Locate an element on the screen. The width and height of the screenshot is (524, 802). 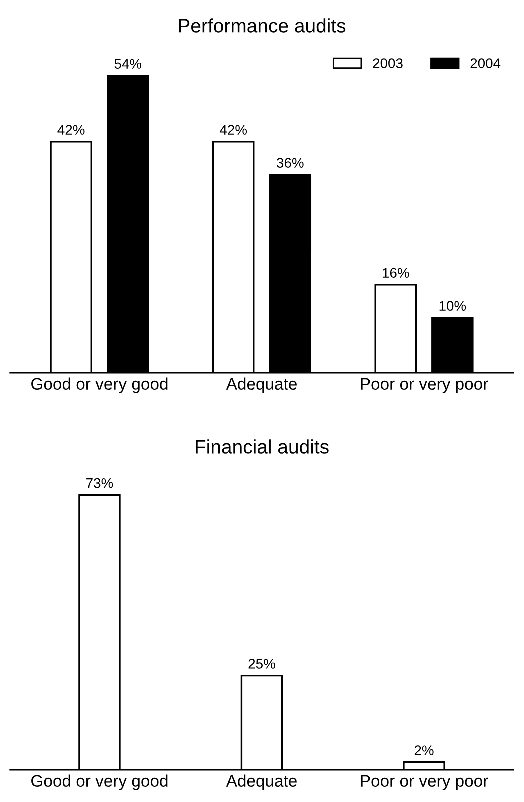
data-label: 25% is located at coordinates (262, 664).